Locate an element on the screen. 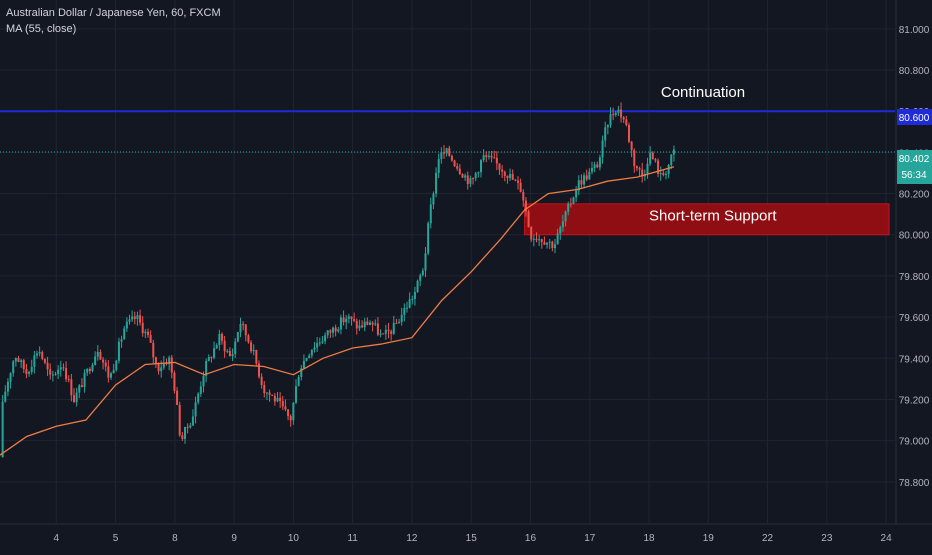 This screenshot has width=932, height=555. x-tick-labels: 4 5 8 9 10 11 12 15 16 17 18 19 22 23 24 is located at coordinates (473, 538).